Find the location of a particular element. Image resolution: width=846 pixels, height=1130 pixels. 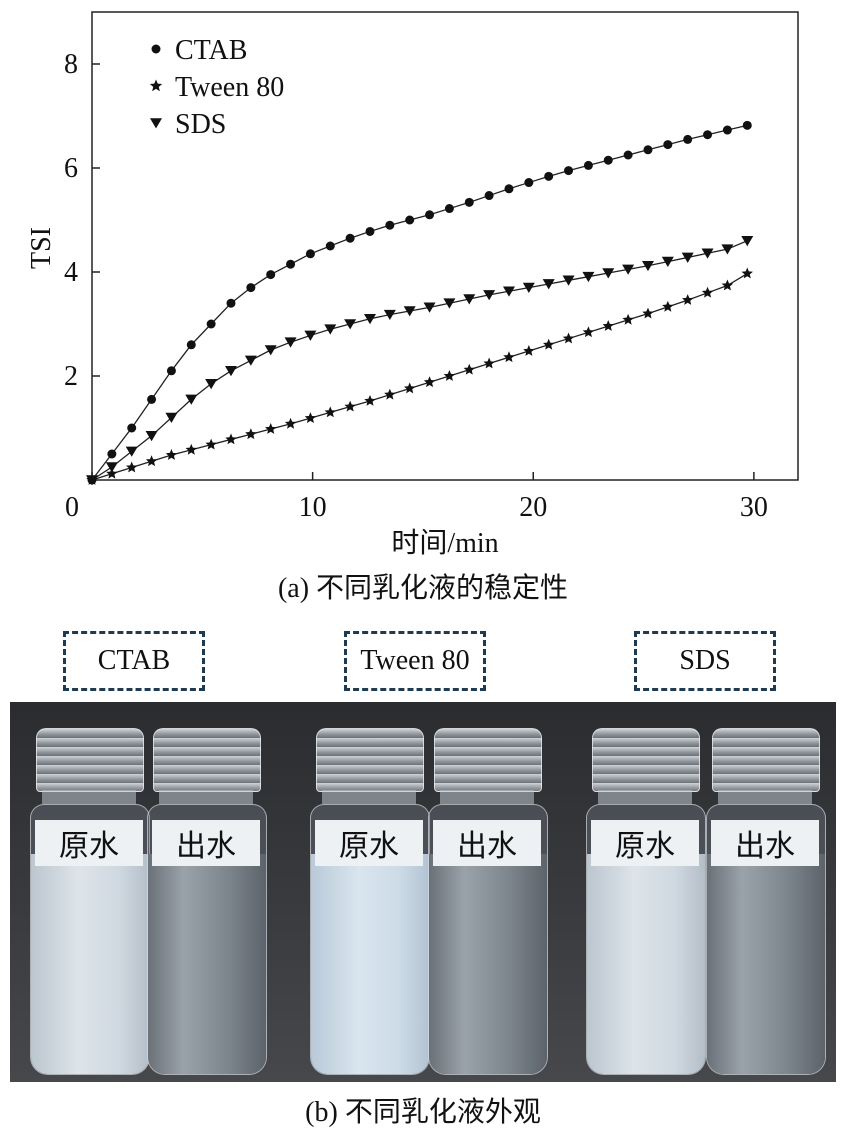

group-label-box: Tween 80 is located at coordinates (415, 661).